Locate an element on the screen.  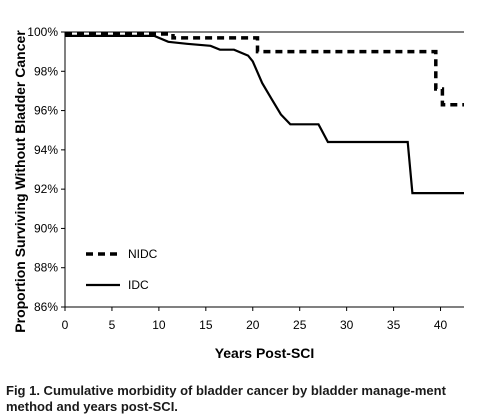
x-tick-label: 35 is located at coordinates (394, 325).